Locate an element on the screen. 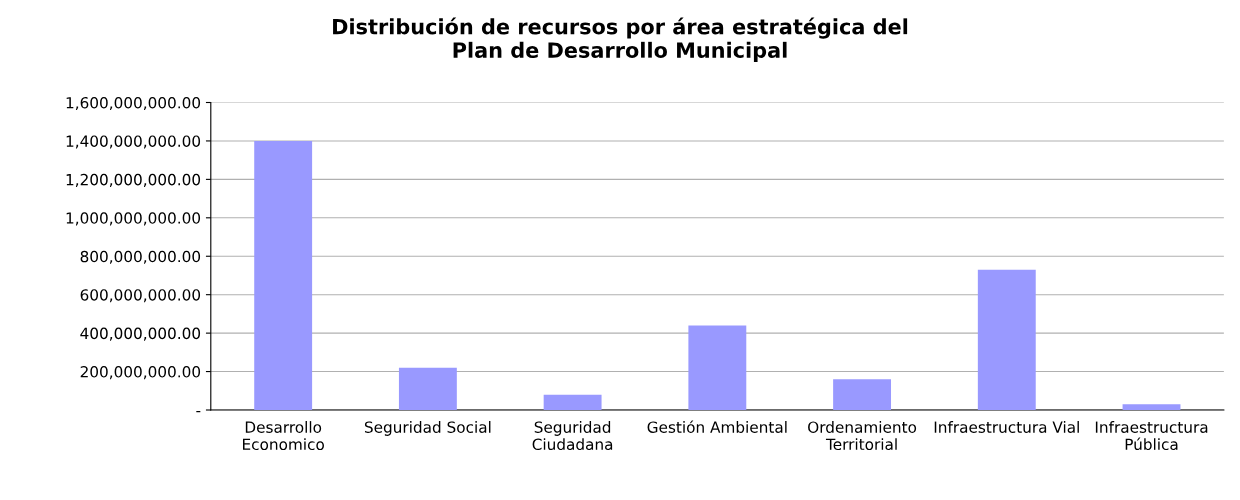 The image size is (1240, 500). y-tick-label: 1,600,000,000.00 is located at coordinates (133, 103).